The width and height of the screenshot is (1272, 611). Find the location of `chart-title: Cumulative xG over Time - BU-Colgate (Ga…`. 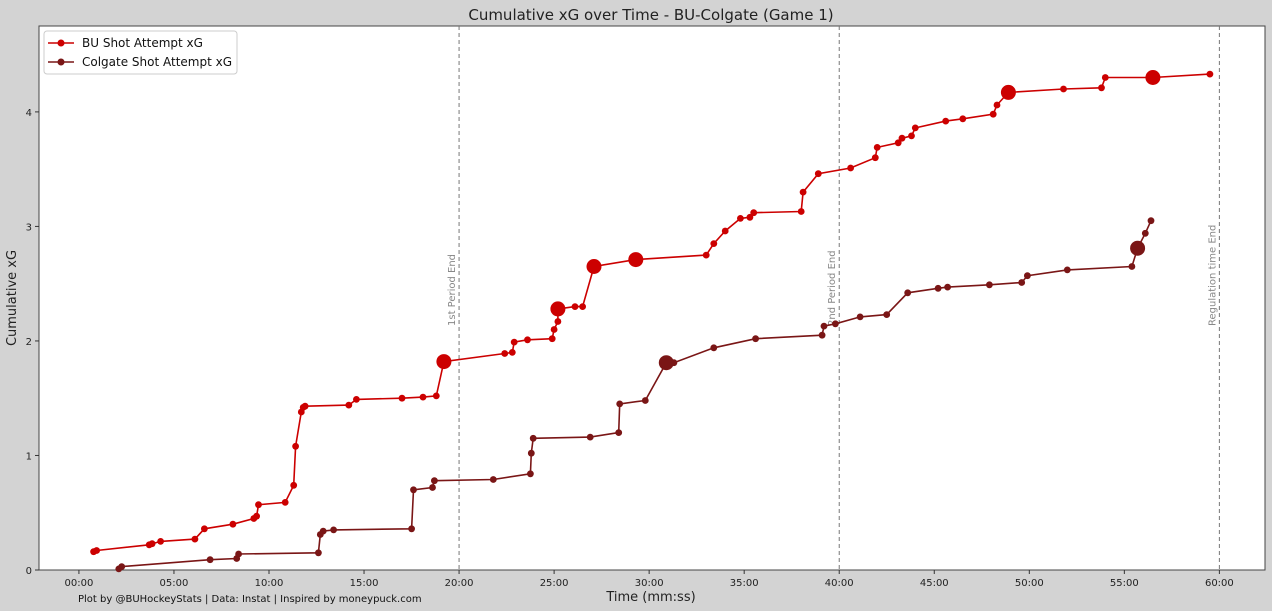

chart-title: Cumulative xG over Time - BU-Colgate (Ga… is located at coordinates (650, 15).